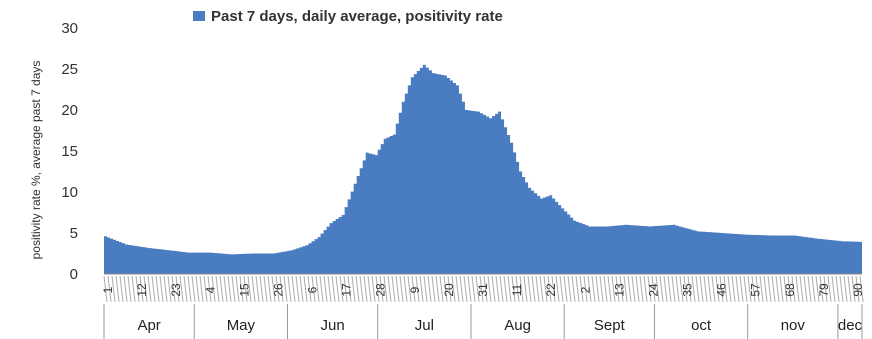 Image resolution: width=872 pixels, height=339 pixels. I want to click on x-day-tick: 23, so click(176, 290).